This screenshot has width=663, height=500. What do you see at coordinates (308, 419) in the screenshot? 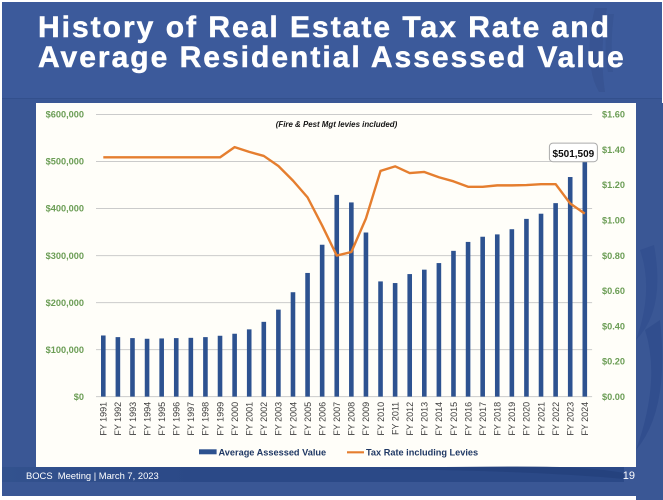
I see `svg-text: FY 2005` at bounding box center [308, 419].